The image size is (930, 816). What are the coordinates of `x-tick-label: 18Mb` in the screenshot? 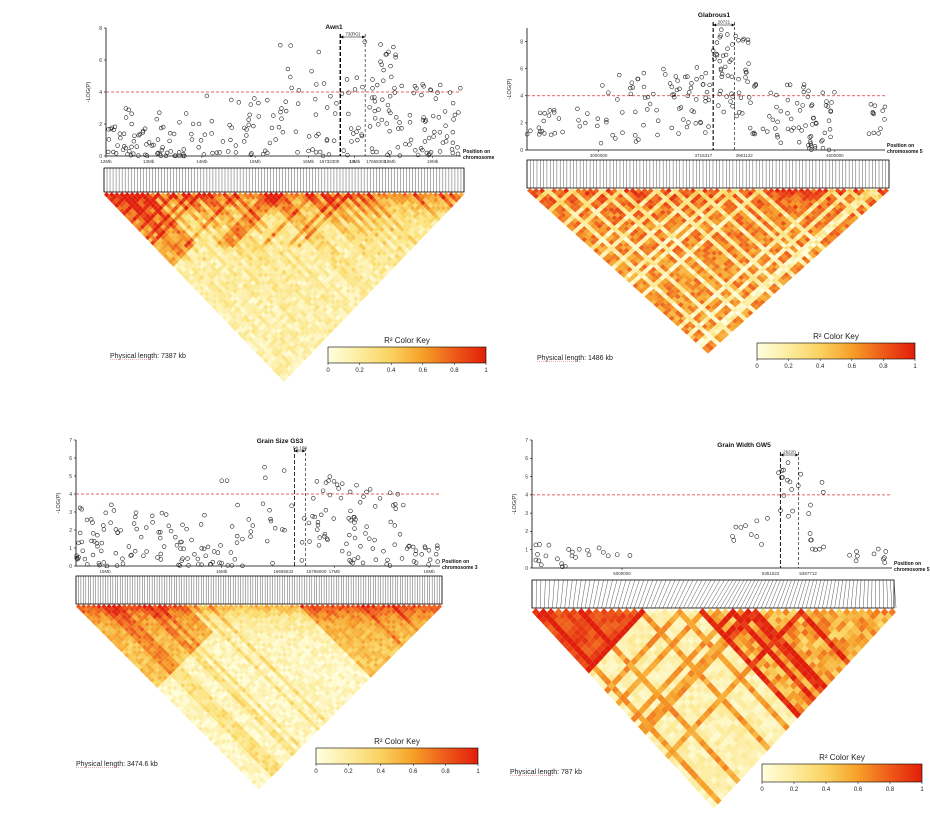 It's located at (429, 571).